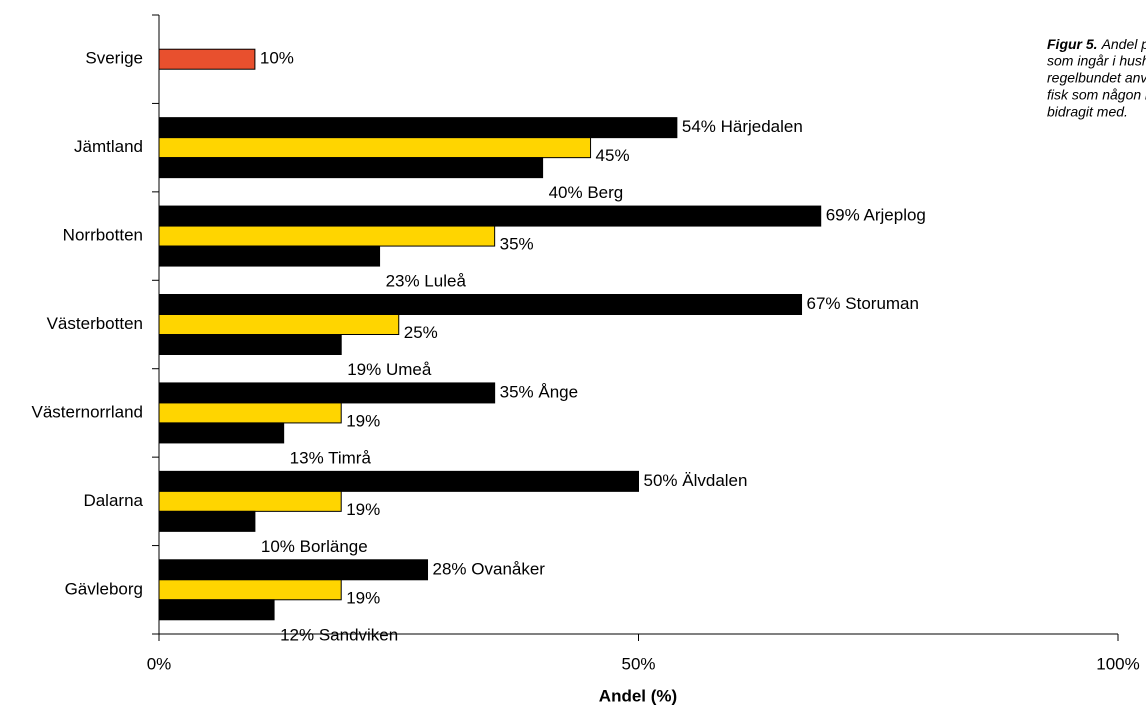  Describe the element at coordinates (314, 546) in the screenshot. I see `value-label: 10% Borlänge` at that location.